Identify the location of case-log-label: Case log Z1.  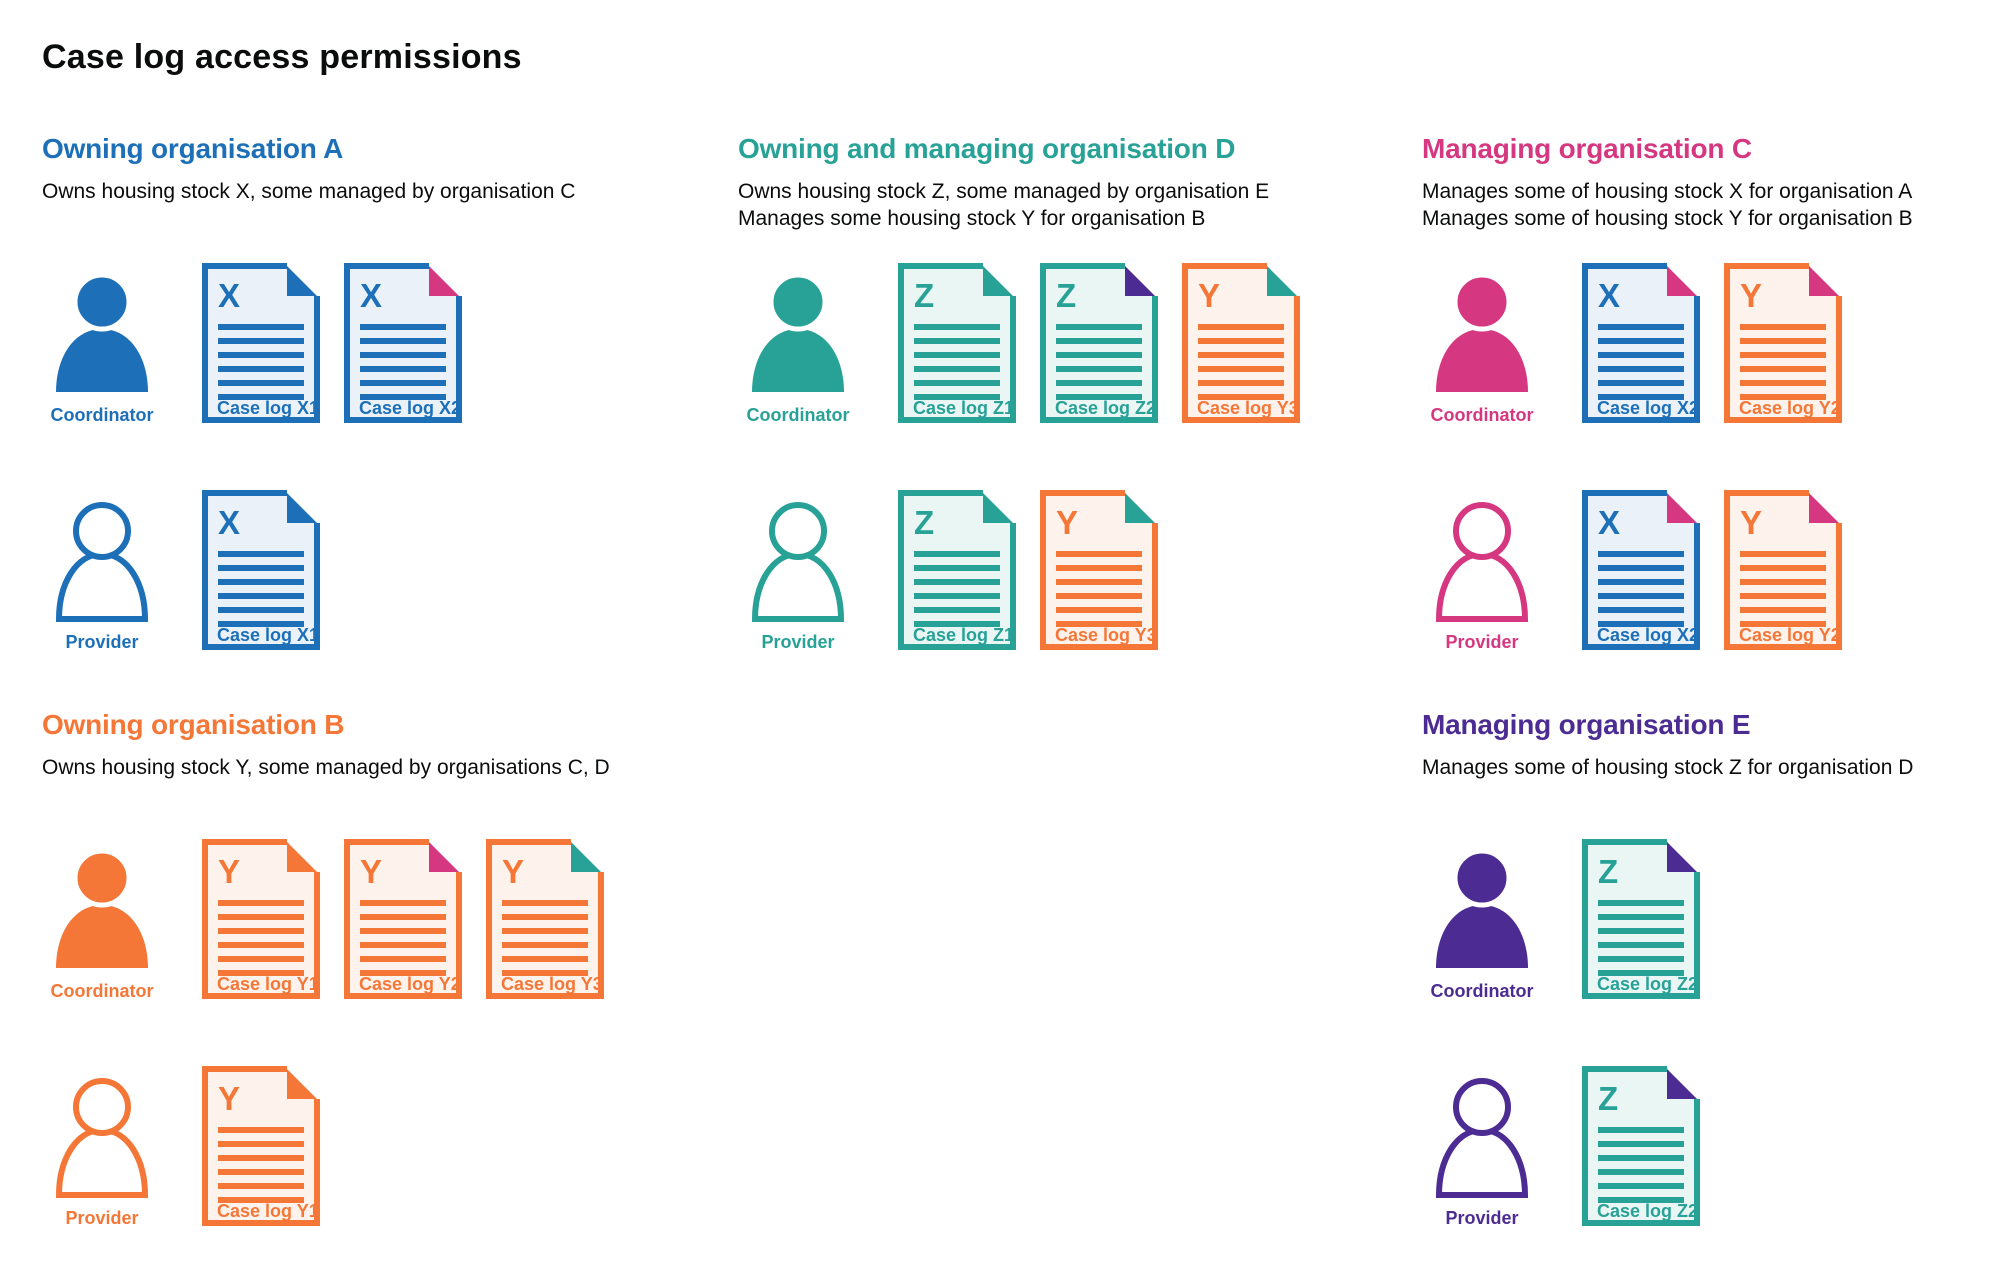
(963, 408).